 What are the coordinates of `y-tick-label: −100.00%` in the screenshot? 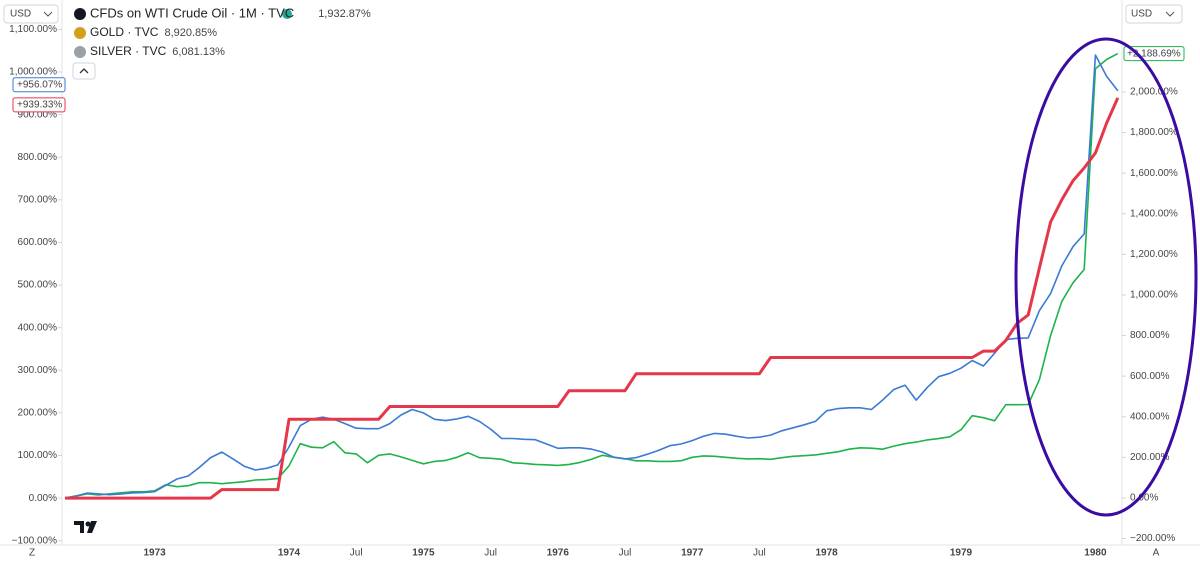 It's located at (34, 540).